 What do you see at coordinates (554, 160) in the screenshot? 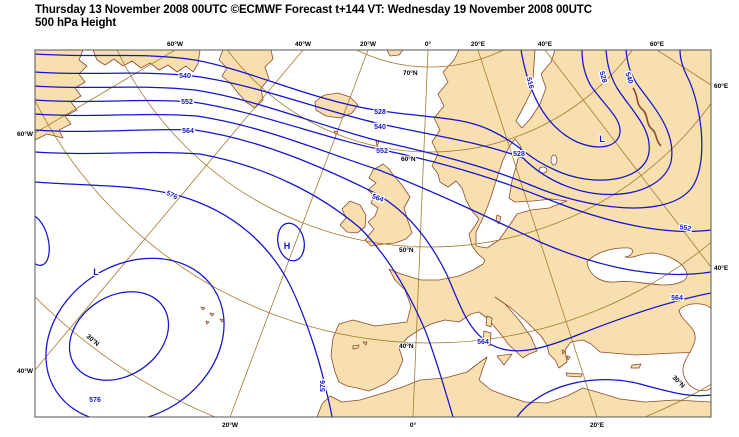
I see `lake-onega` at bounding box center [554, 160].